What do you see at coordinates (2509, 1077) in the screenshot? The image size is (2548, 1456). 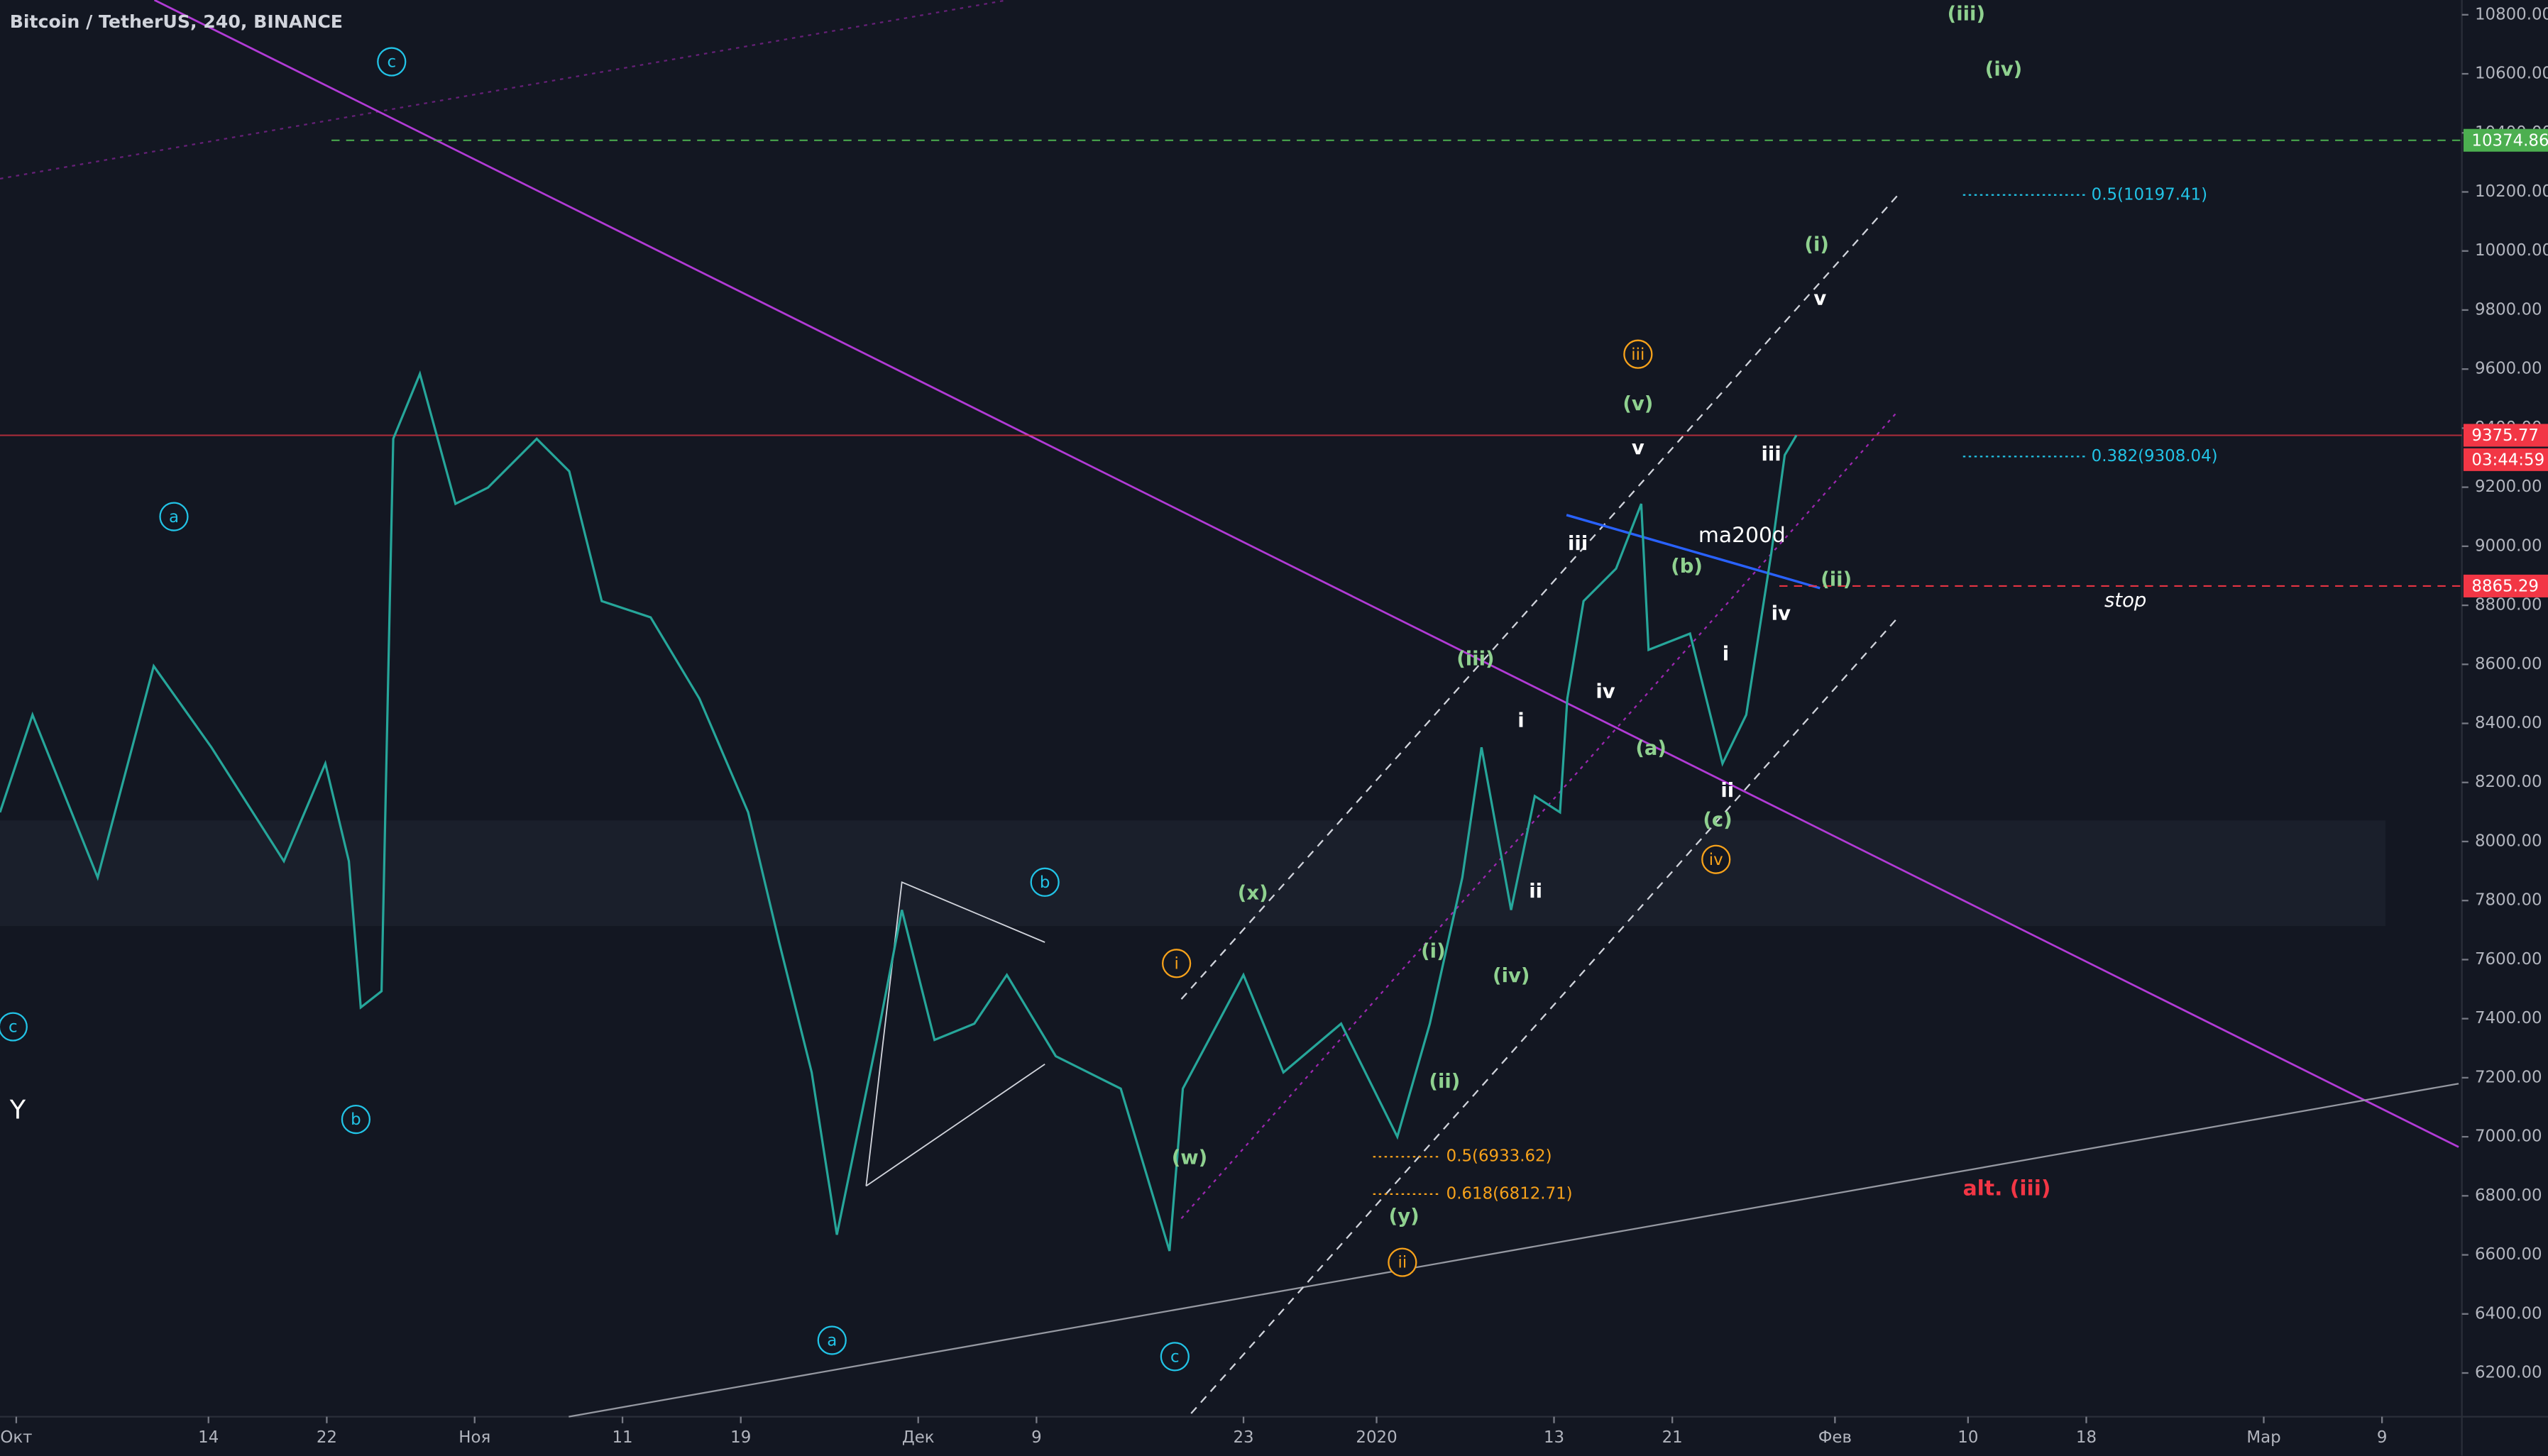 I see `y-tick-label: 7200.00` at bounding box center [2509, 1077].